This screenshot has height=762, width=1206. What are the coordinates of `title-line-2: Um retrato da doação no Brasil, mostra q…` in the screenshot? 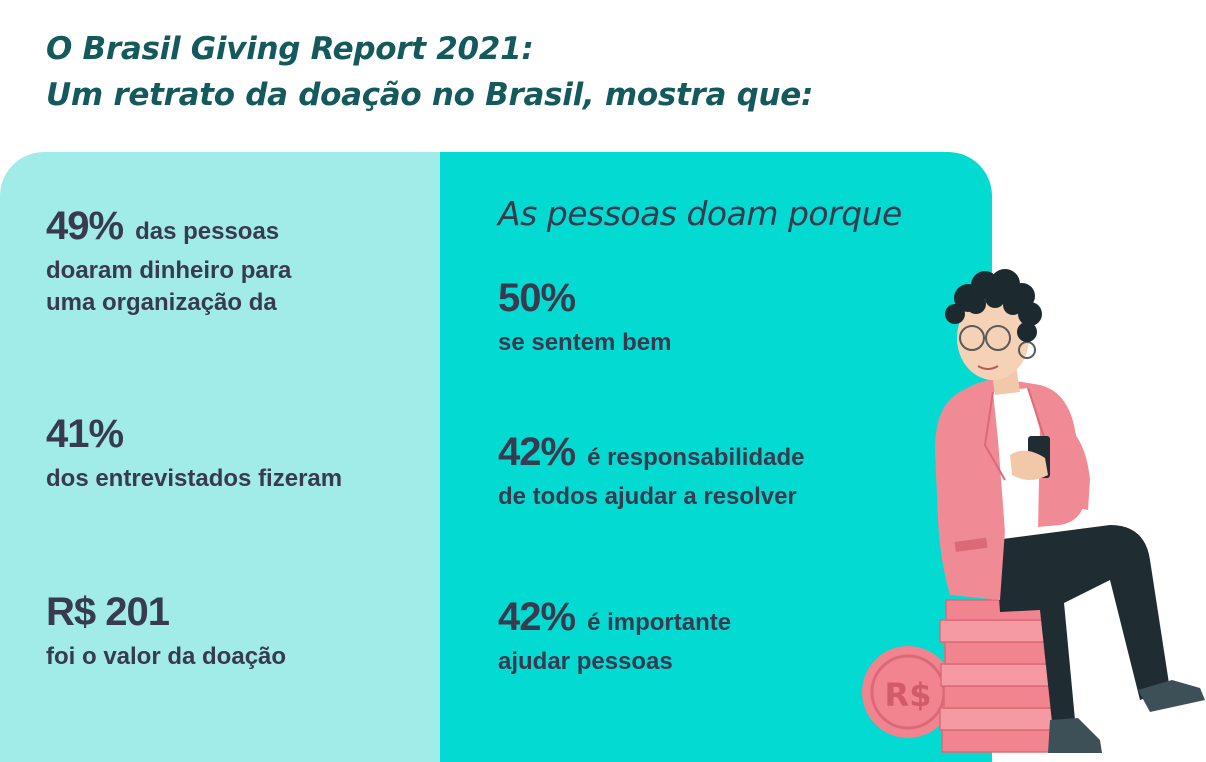 It's located at (430, 95).